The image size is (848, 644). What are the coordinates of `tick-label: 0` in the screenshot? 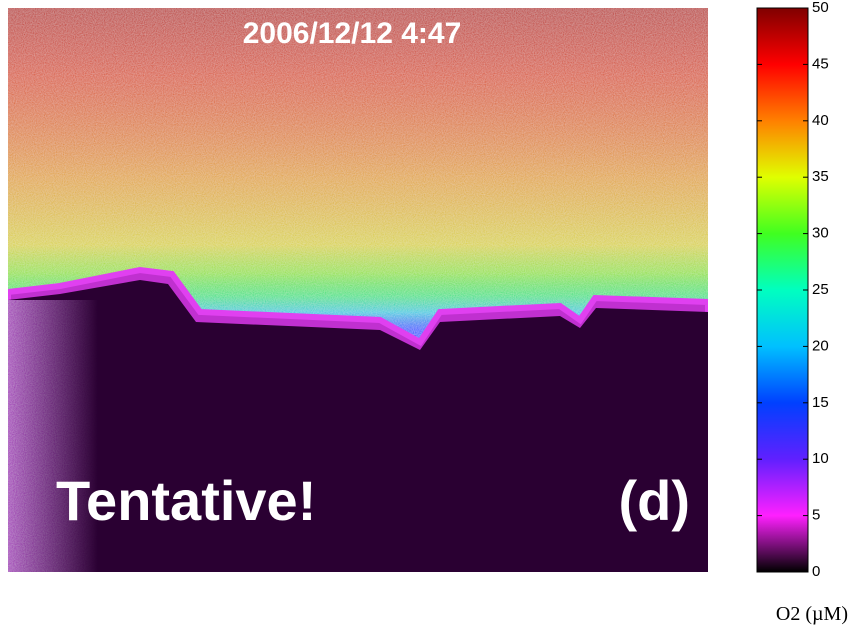 It's located at (816, 571).